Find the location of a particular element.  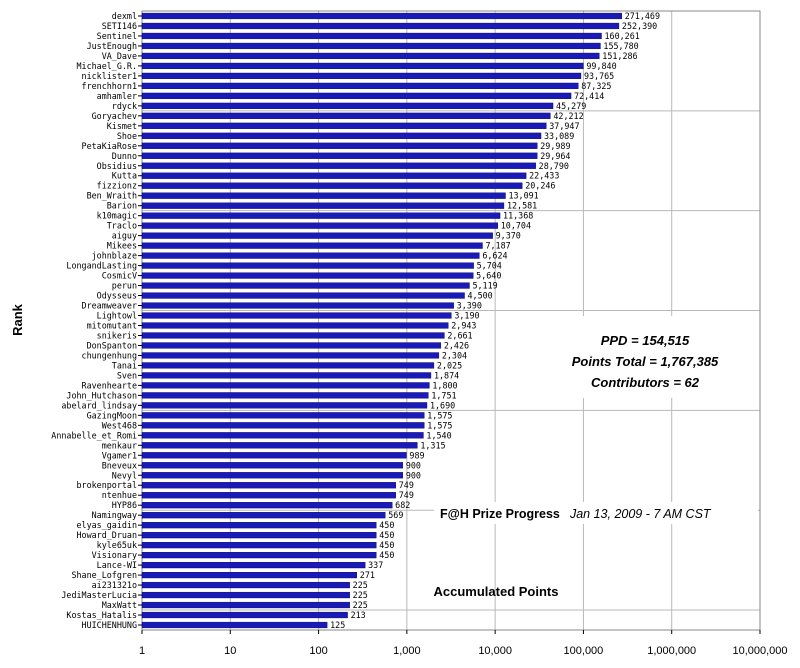

x-tick-label: 1 is located at coordinates (142, 651).